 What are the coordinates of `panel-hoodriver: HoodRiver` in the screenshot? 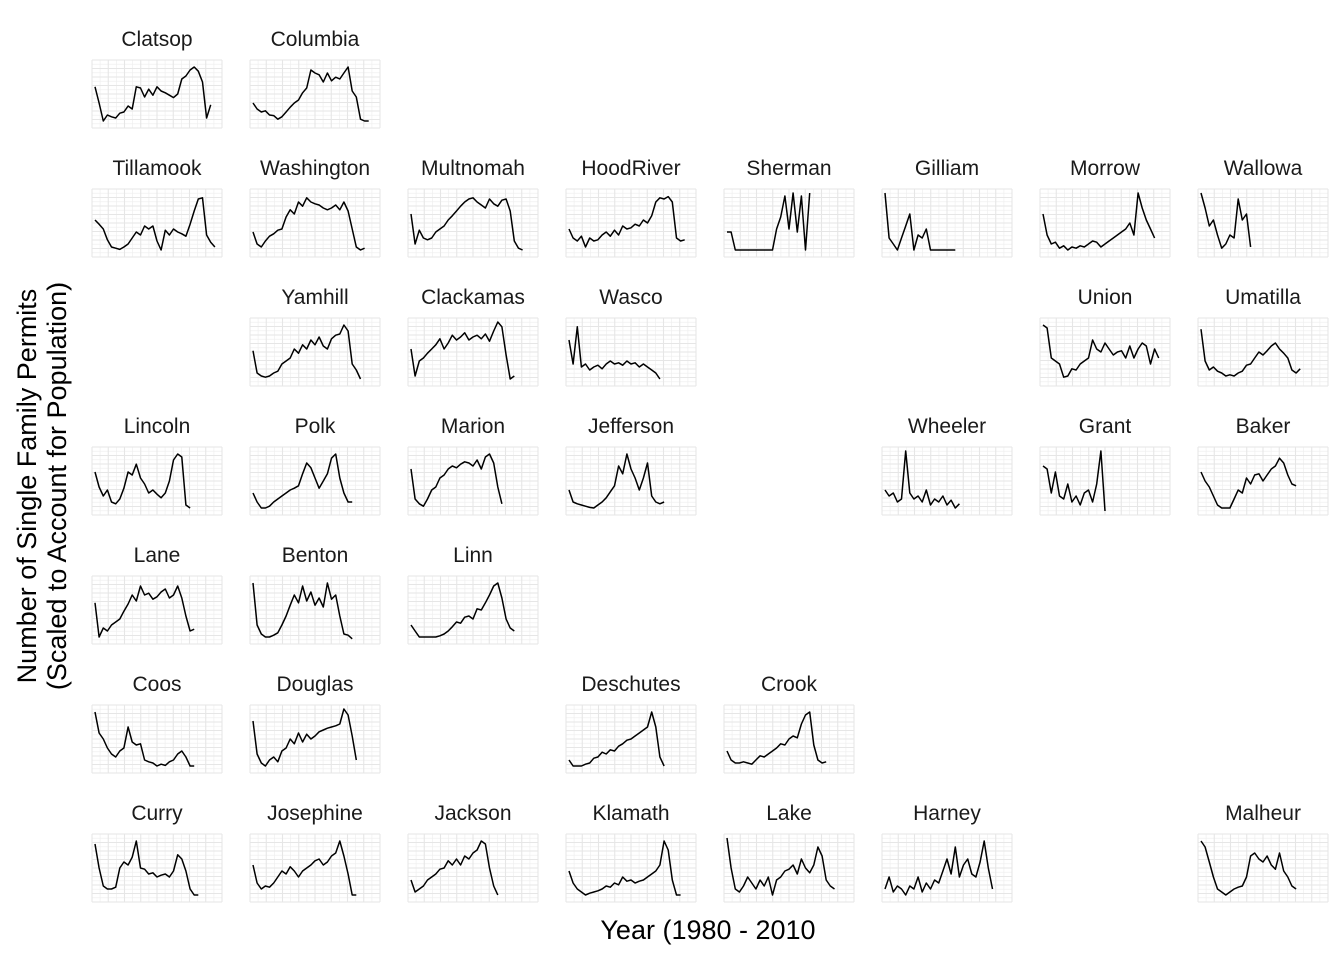 It's located at (631, 207).